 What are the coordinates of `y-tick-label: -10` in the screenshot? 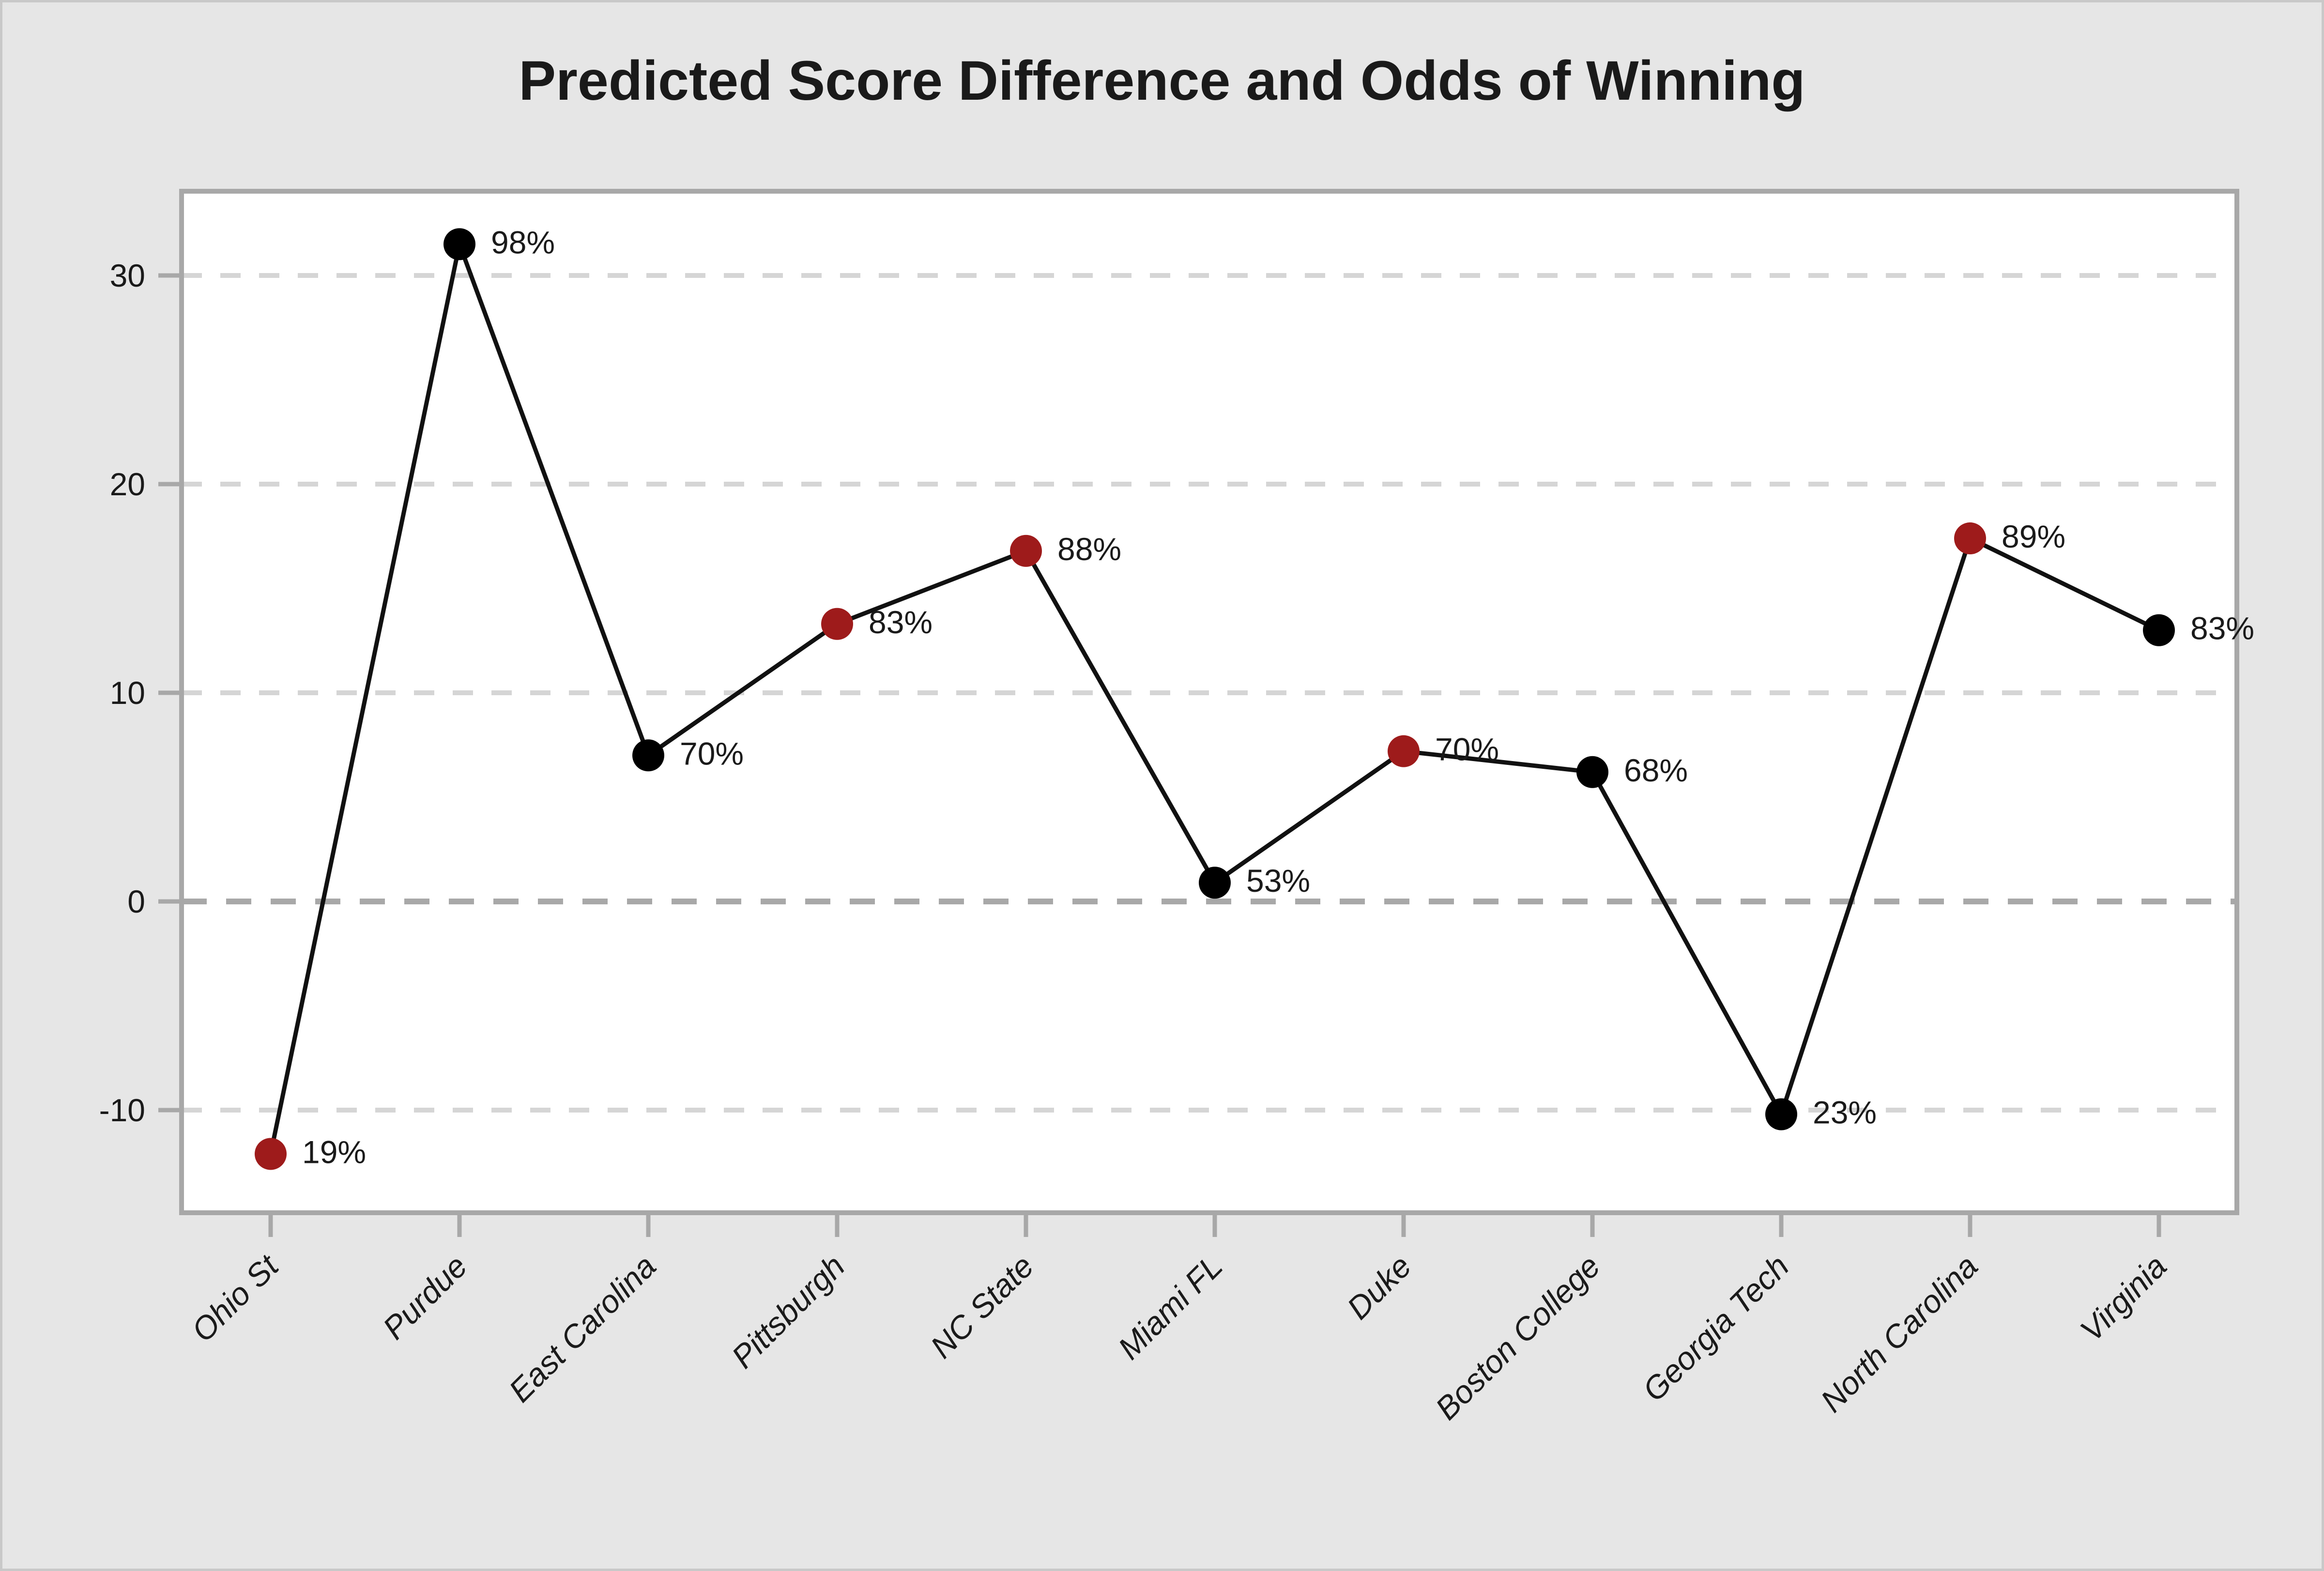 It's located at (122, 1110).